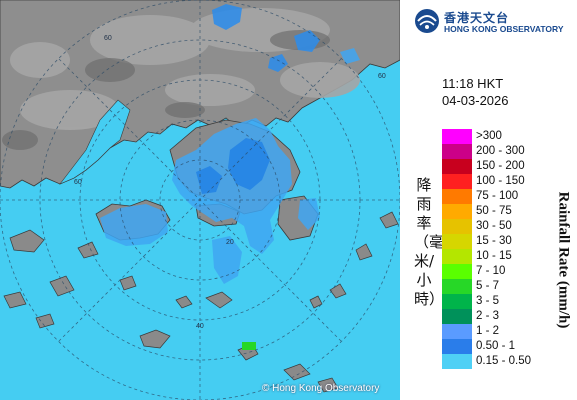 The width and height of the screenshot is (577, 400). Describe the element at coordinates (488, 301) in the screenshot. I see `legend-label: 3 - 5` at that location.